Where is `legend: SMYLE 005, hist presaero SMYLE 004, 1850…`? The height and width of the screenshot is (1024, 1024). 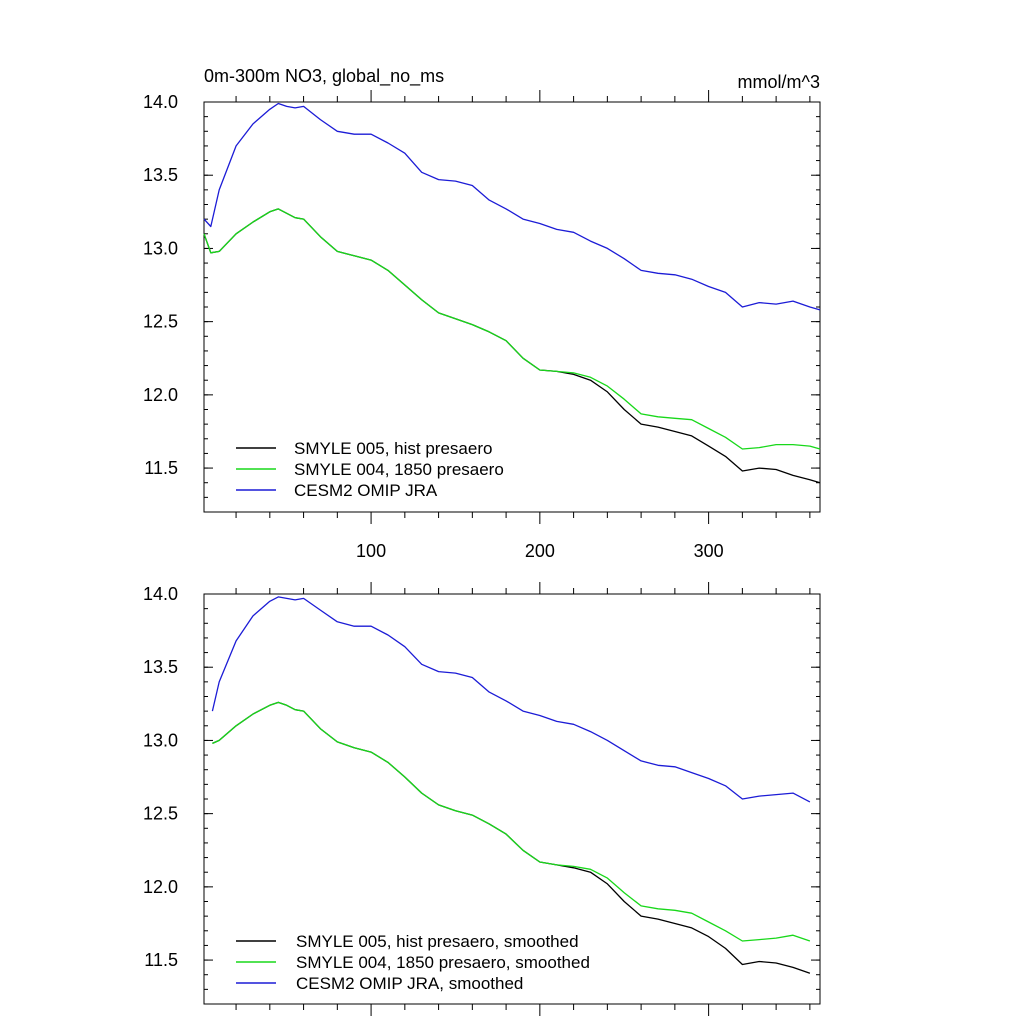
legend: SMYLE 005, hist presaero SMYLE 004, 1850… is located at coordinates (370, 469).